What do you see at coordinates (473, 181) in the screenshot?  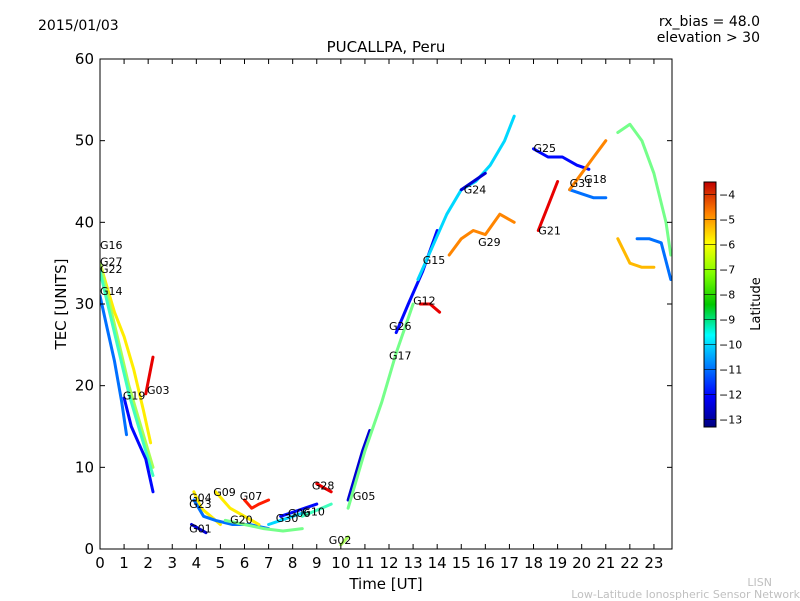 I see `series-G24` at bounding box center [473, 181].